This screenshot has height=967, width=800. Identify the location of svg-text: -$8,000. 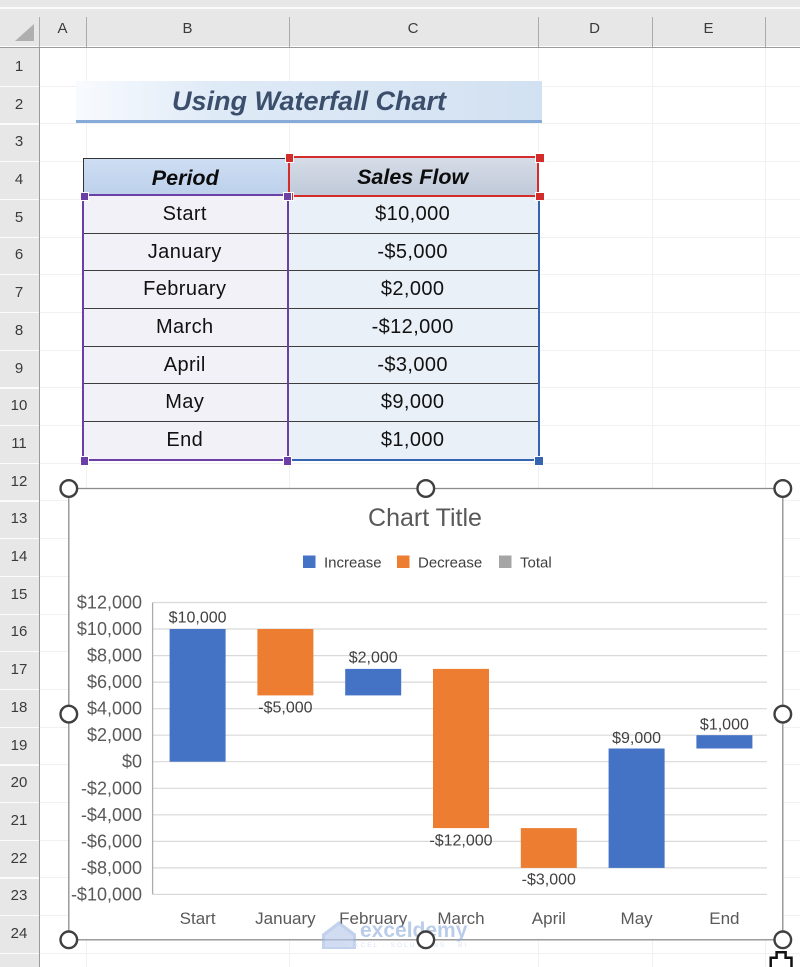
(111, 868).